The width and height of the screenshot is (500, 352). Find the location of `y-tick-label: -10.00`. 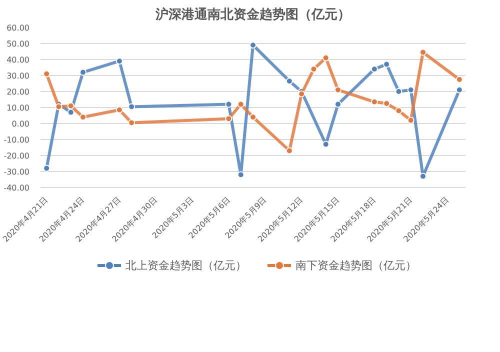

y-tick-label: -10.00 is located at coordinates (17, 140).